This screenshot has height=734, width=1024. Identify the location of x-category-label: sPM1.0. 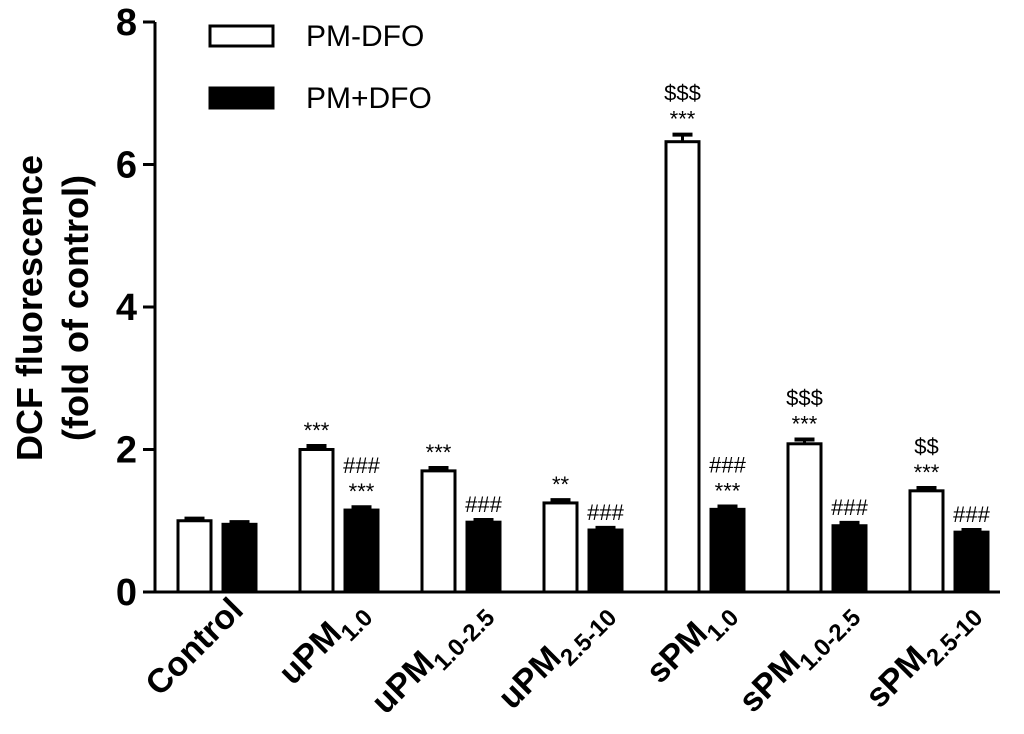
(692, 644).